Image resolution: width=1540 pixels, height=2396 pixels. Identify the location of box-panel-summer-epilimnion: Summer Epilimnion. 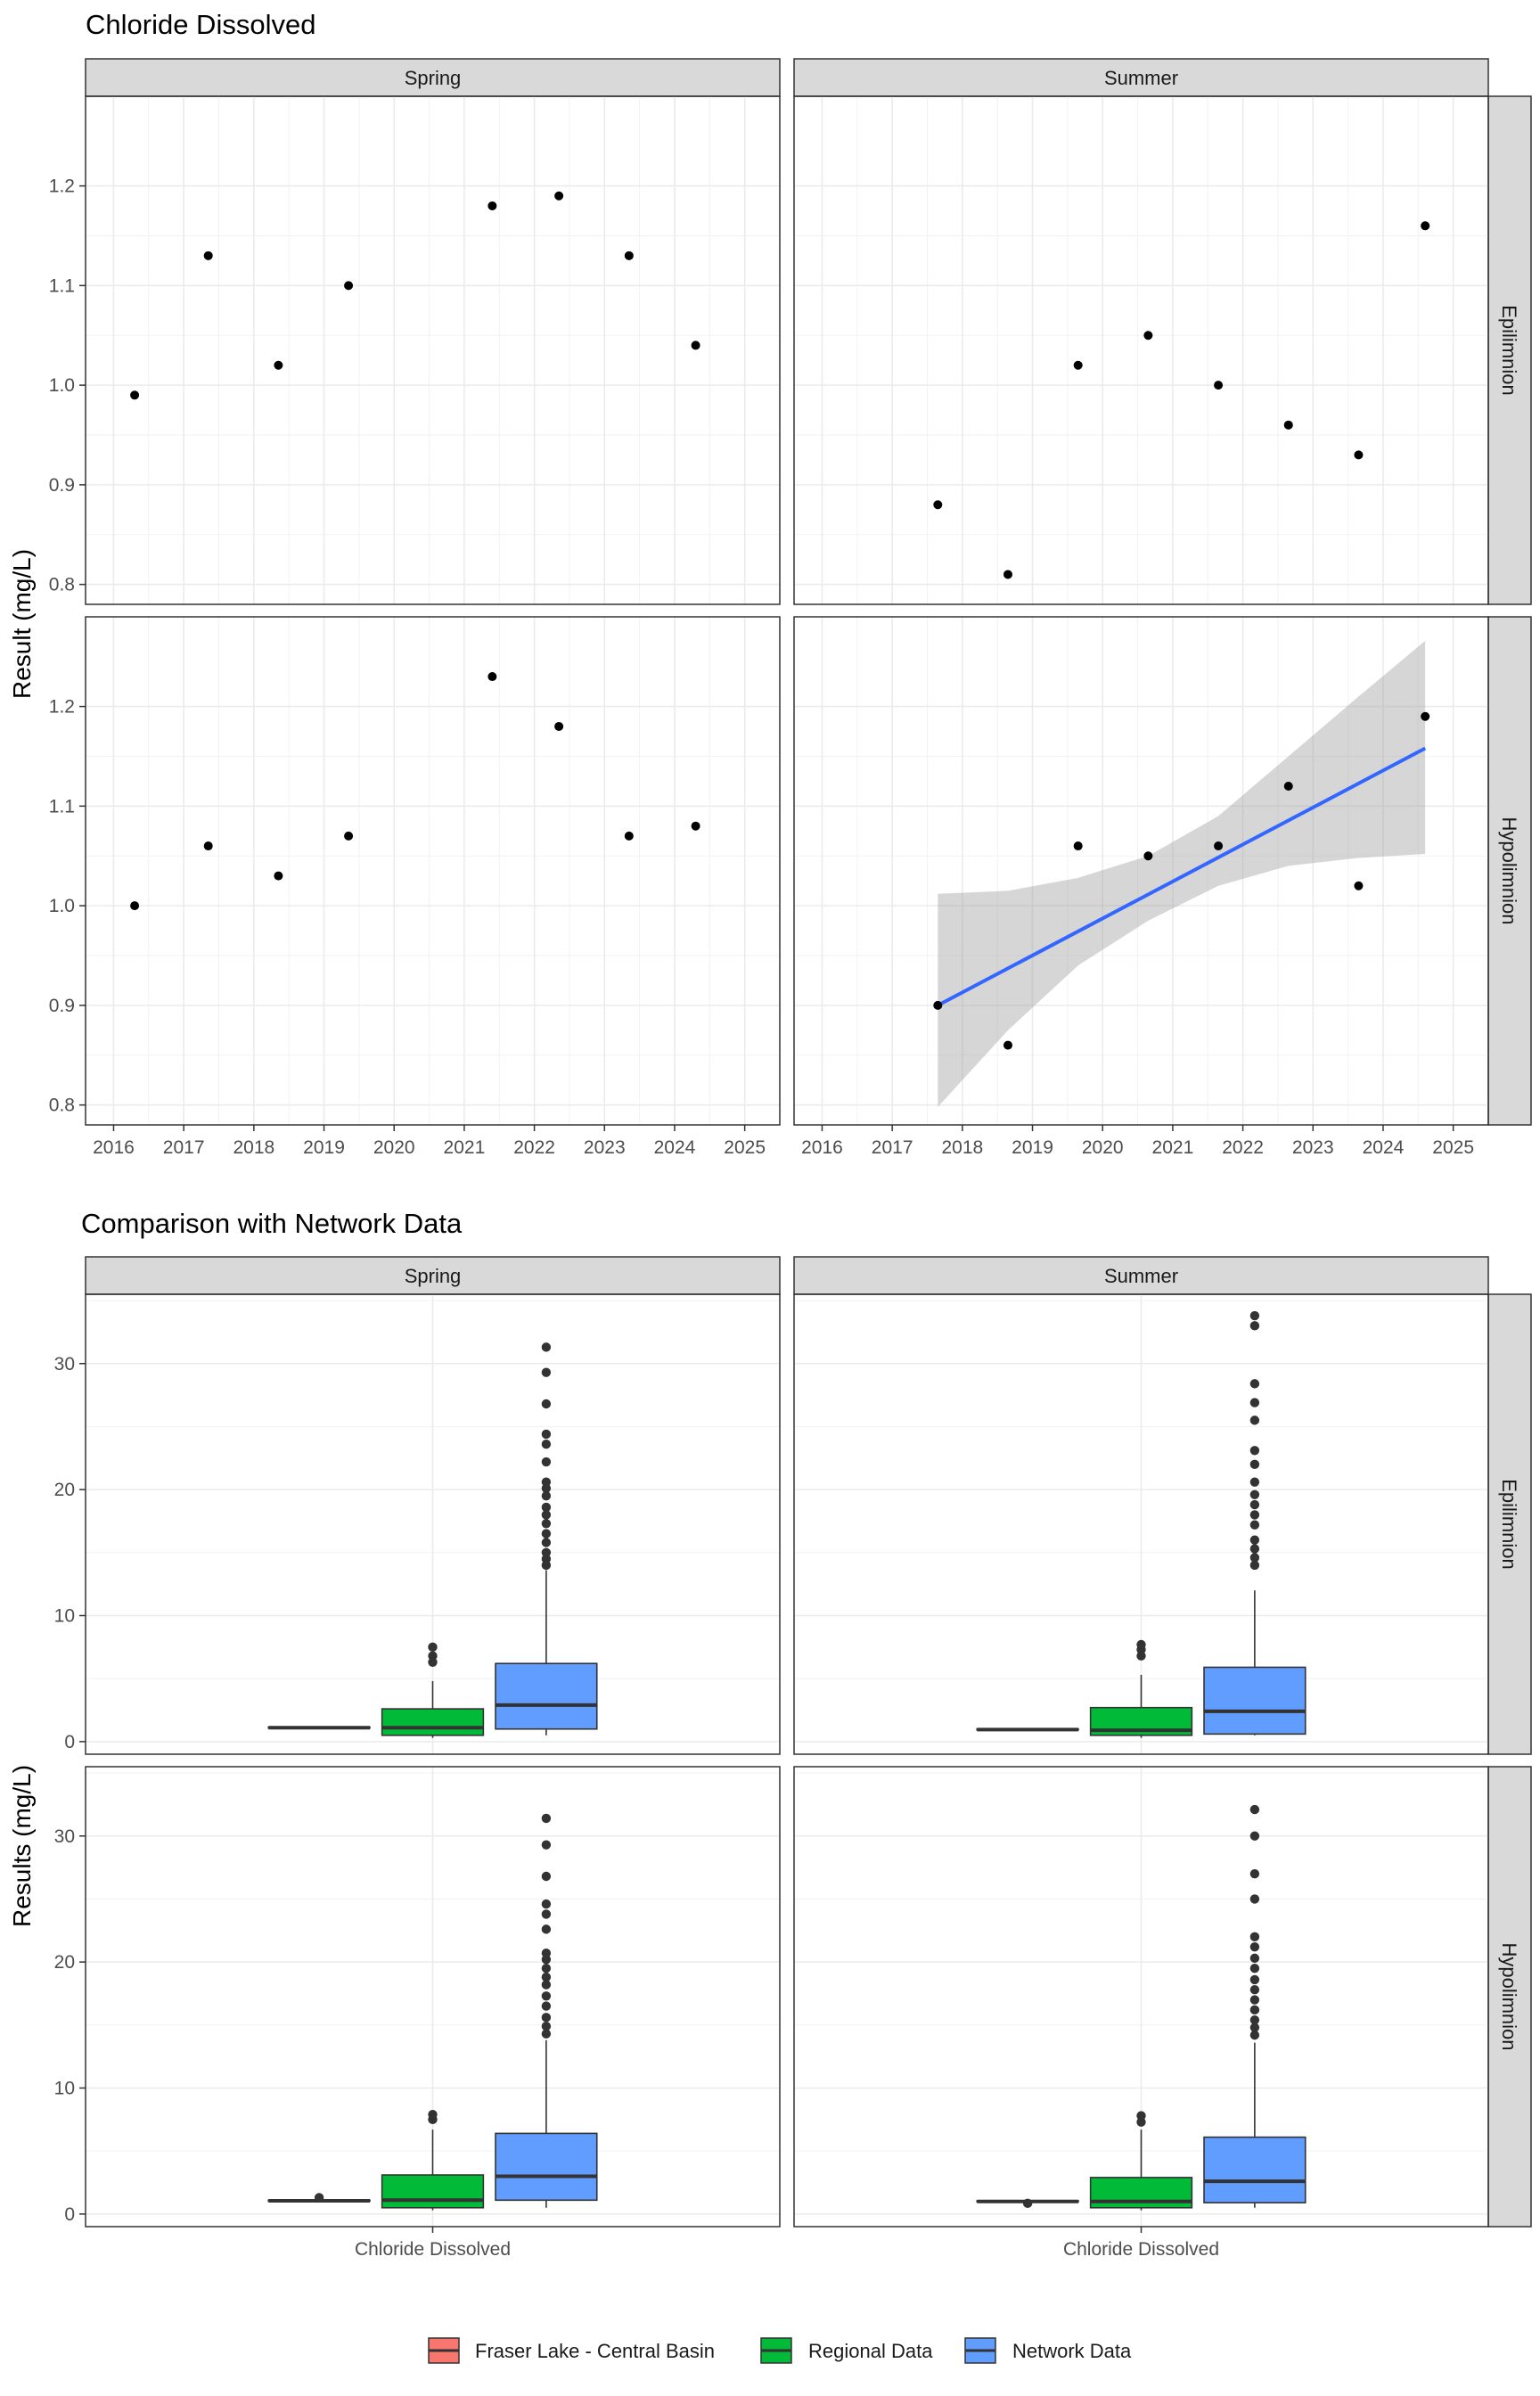
(1162, 1505).